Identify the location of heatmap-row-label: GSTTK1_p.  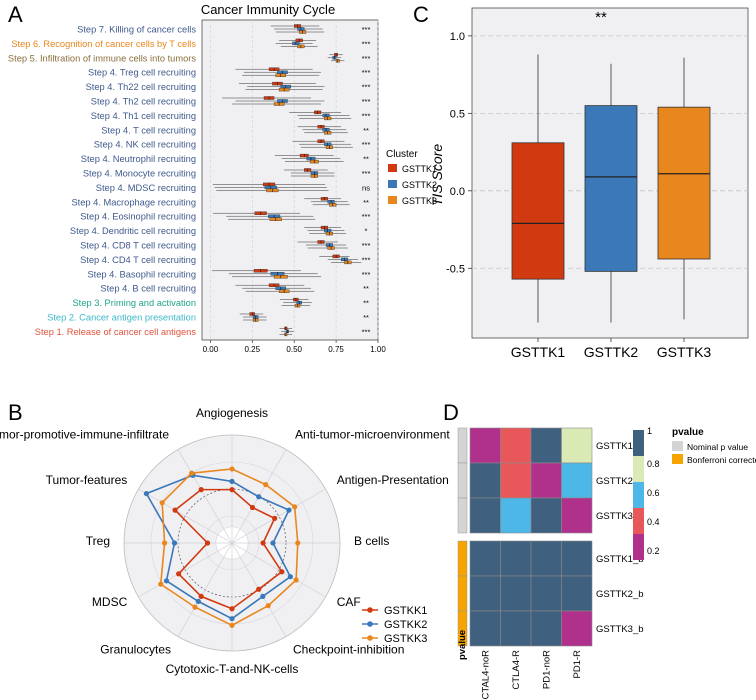
(620, 446).